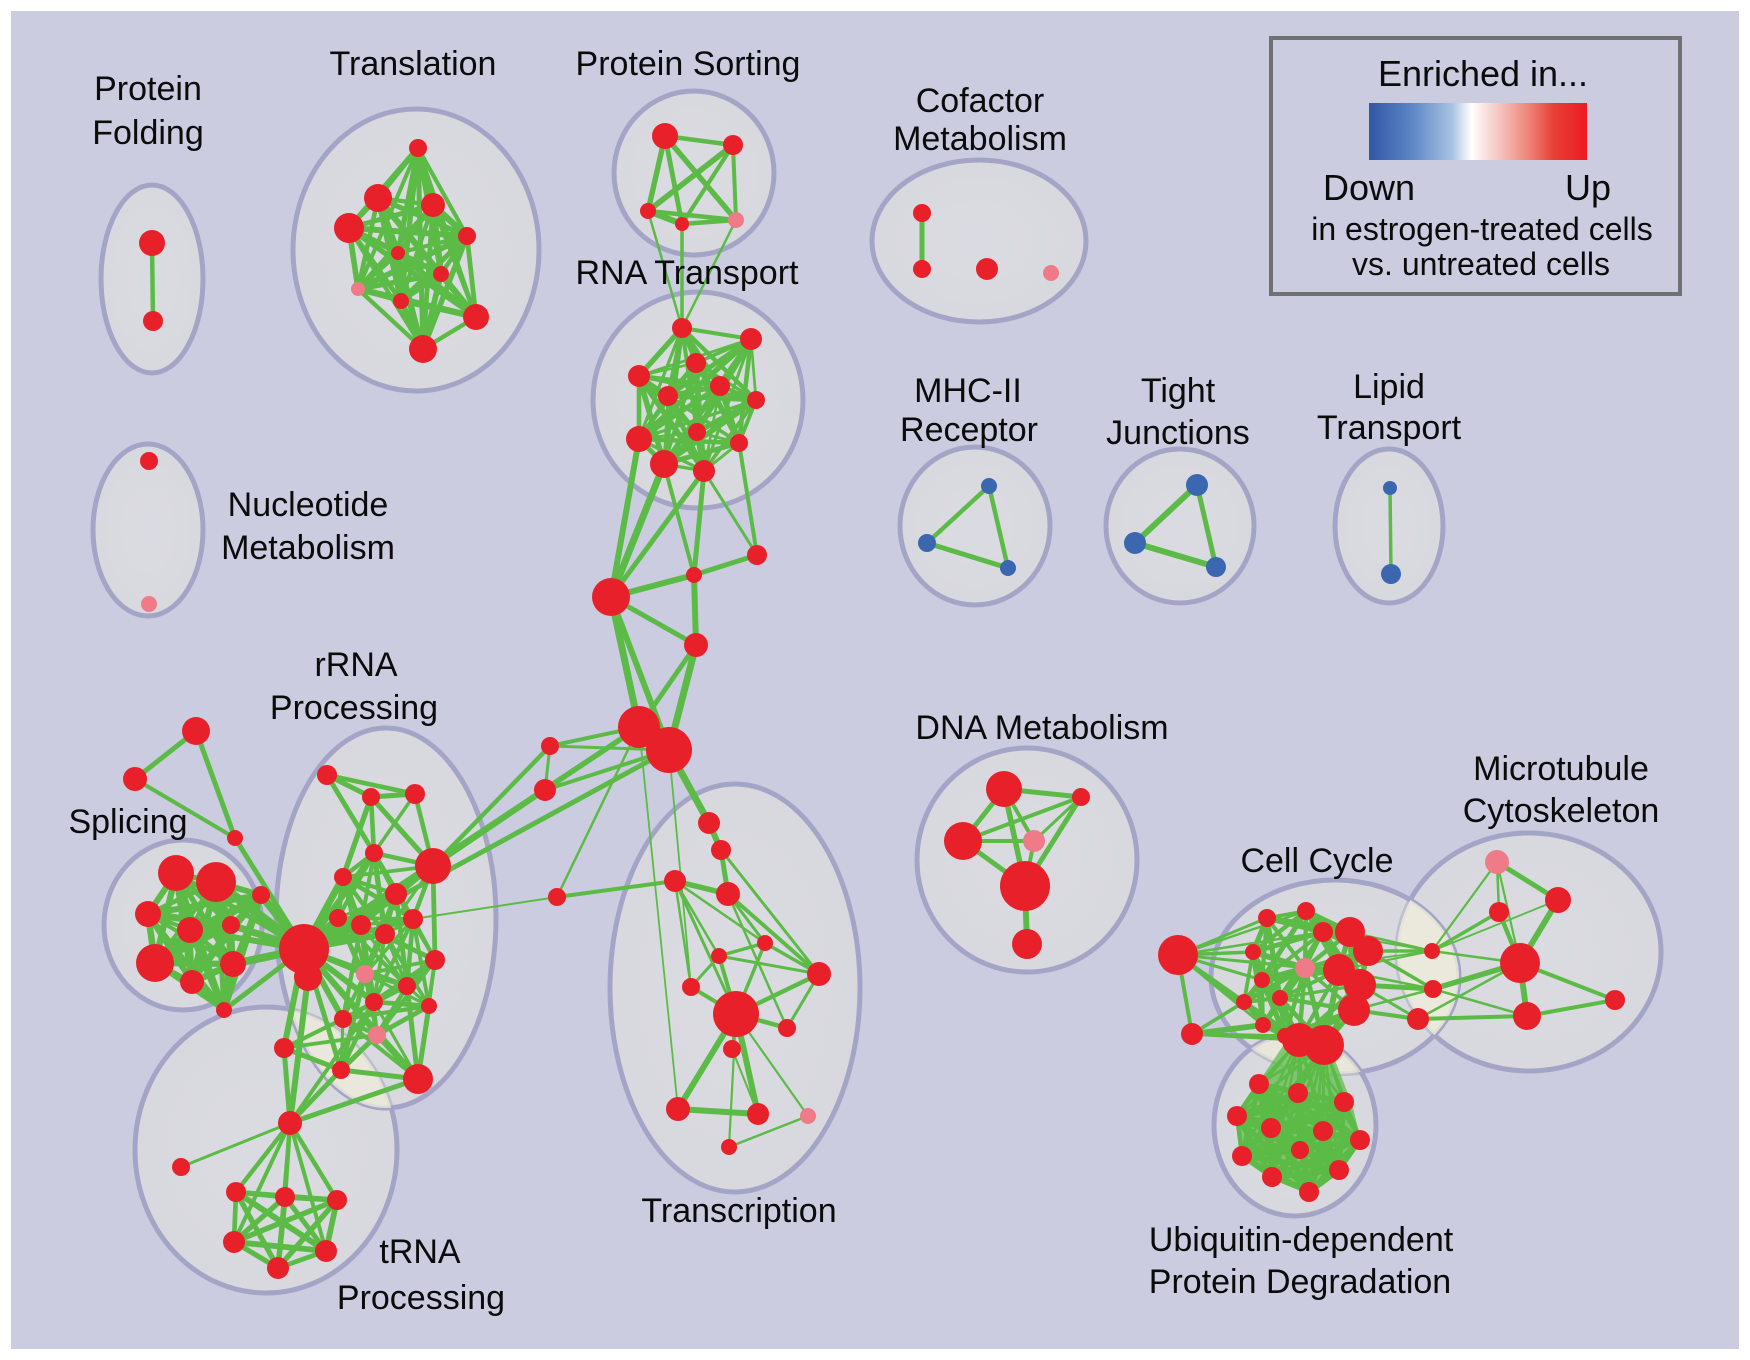 The height and width of the screenshot is (1360, 1750). Describe the element at coordinates (1561, 769) in the screenshot. I see `svg-text: Microtubule` at that location.